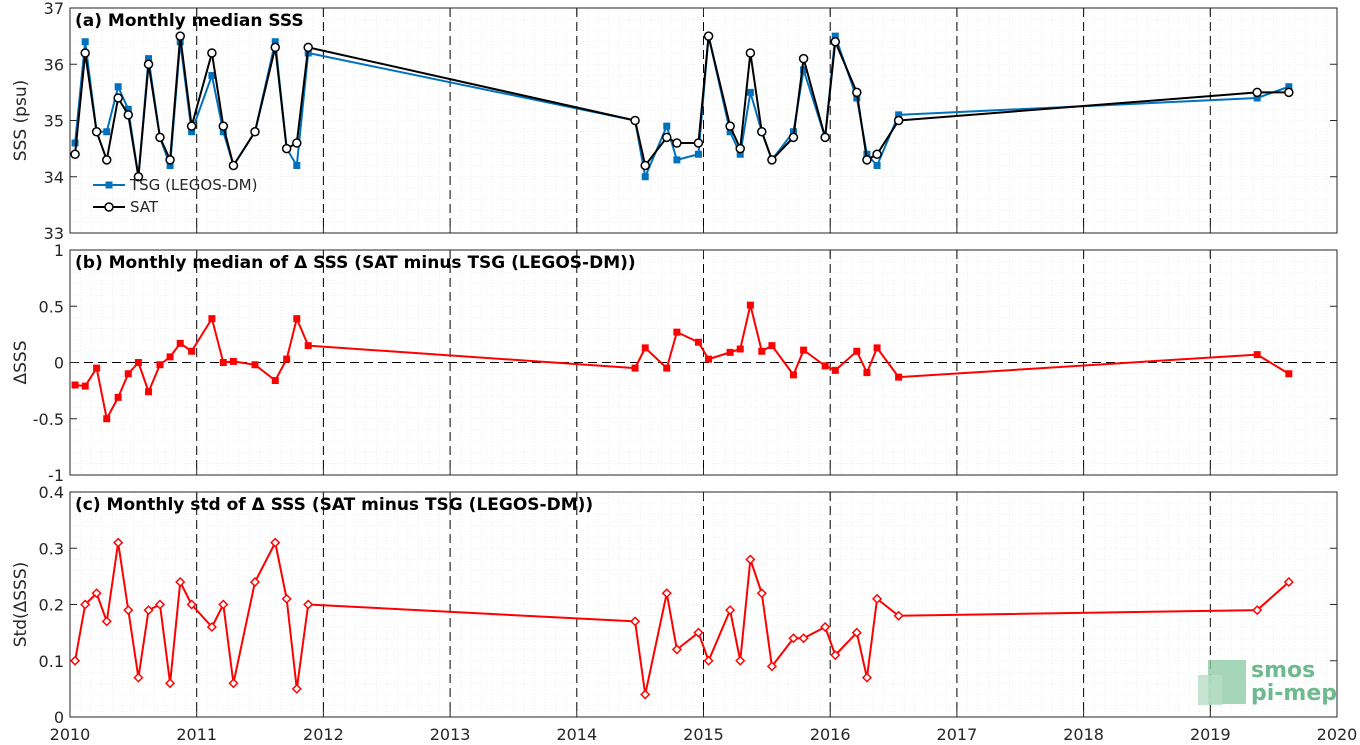 The image size is (1360, 745). What do you see at coordinates (54, 233) in the screenshot?
I see `y-tick-label: 33` at bounding box center [54, 233].